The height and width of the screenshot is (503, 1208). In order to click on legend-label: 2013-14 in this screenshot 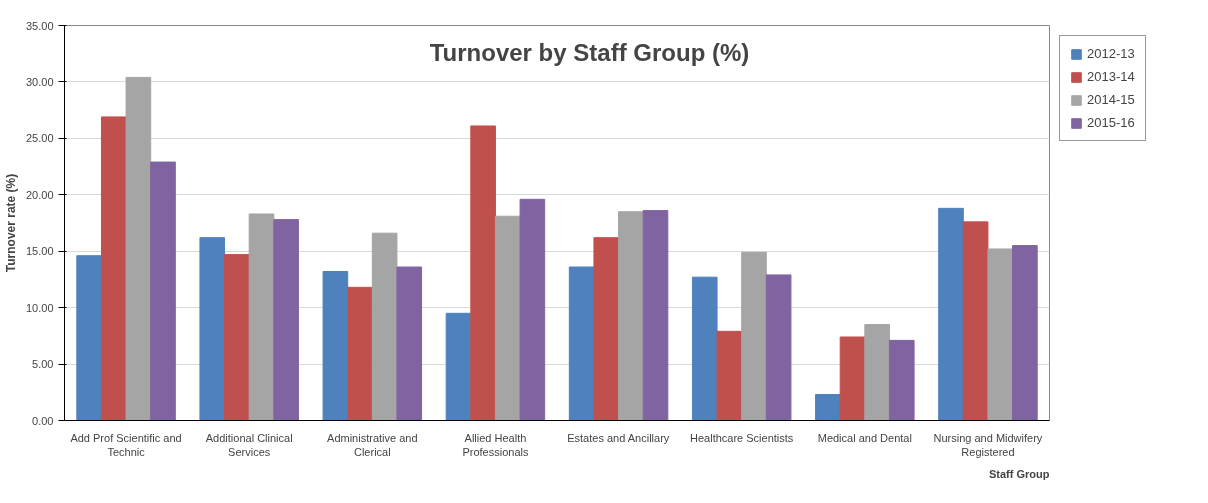, I will do `click(1111, 76)`.